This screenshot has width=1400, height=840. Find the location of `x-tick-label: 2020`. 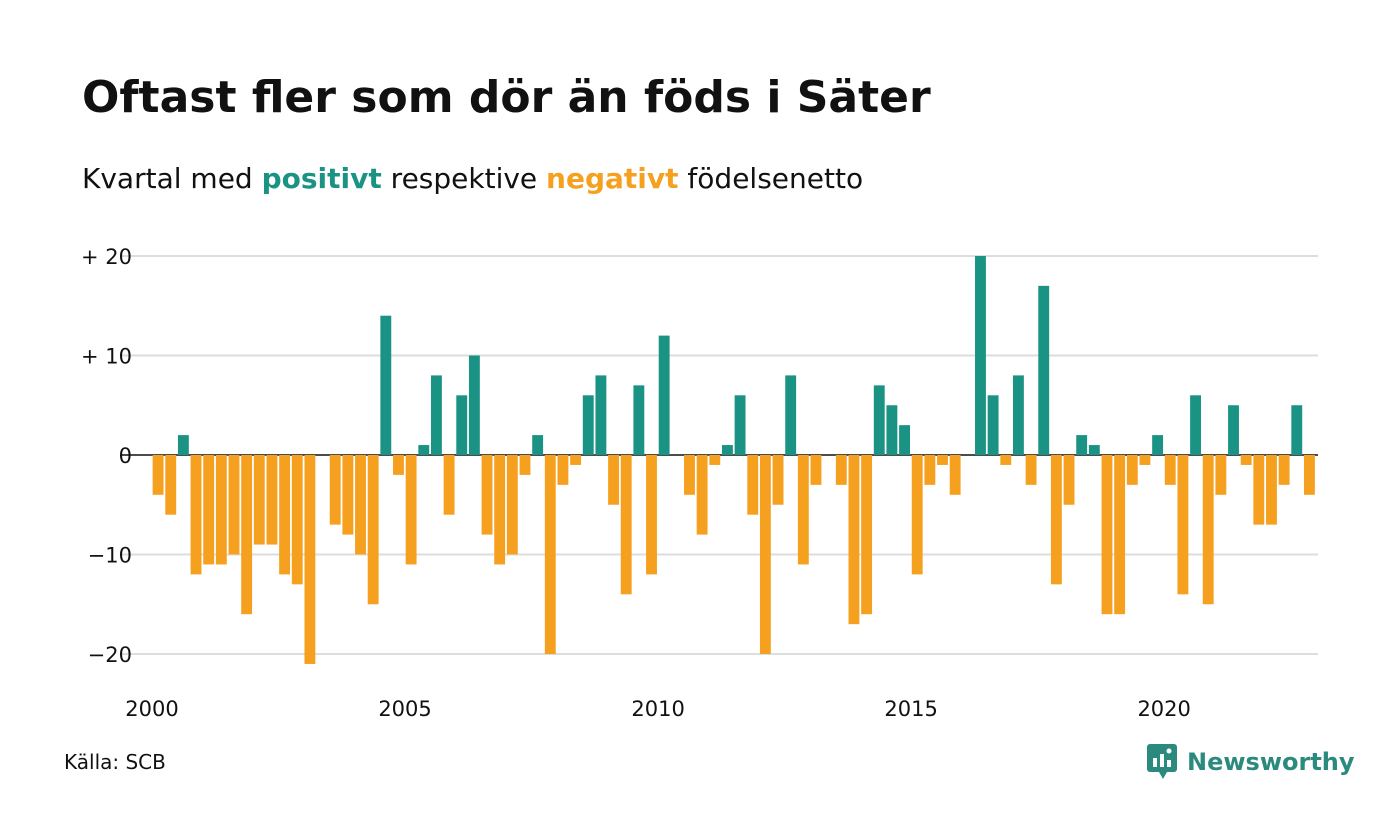

x-tick-label: 2020 is located at coordinates (1163, 709).